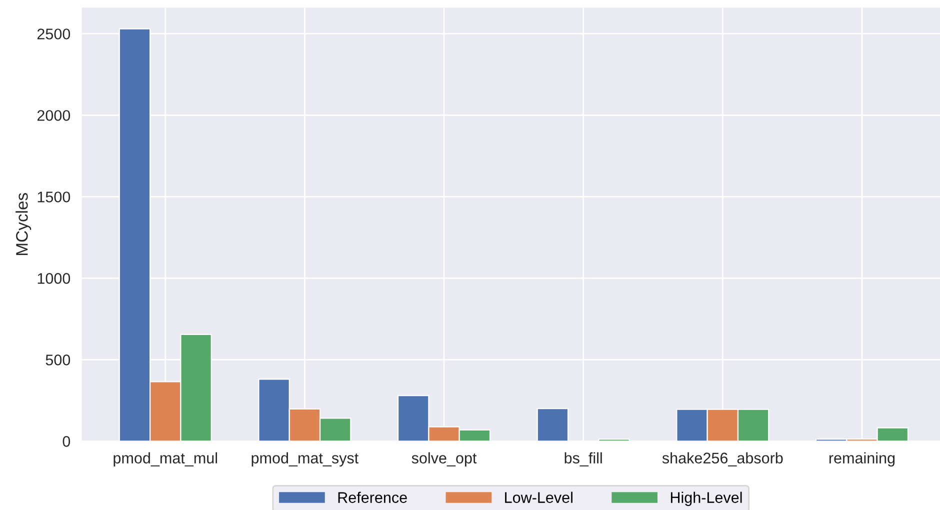 Image resolution: width=940 pixels, height=510 pixels. I want to click on x-tick-label: shake256_absorb, so click(722, 459).